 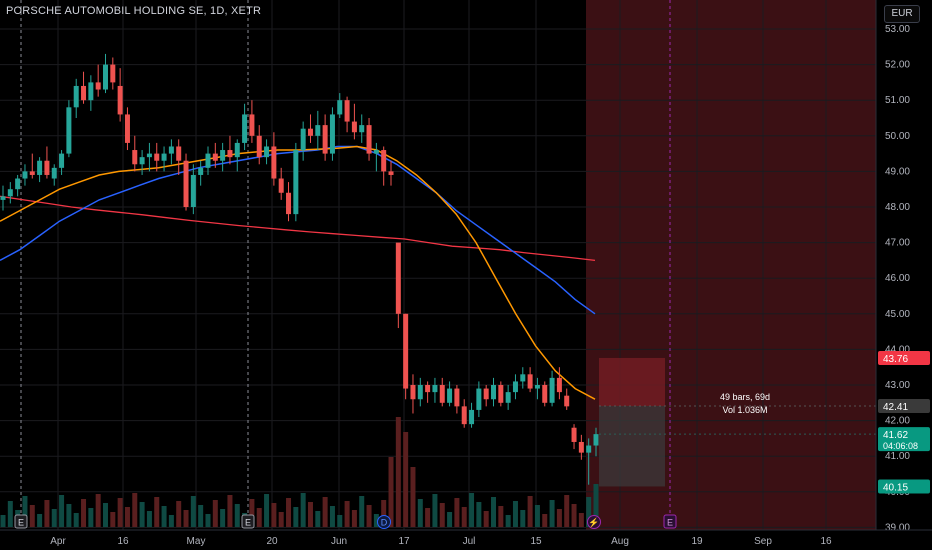 What do you see at coordinates (900, 446) in the screenshot?
I see `price-tag-countdown: 04:06:08` at bounding box center [900, 446].